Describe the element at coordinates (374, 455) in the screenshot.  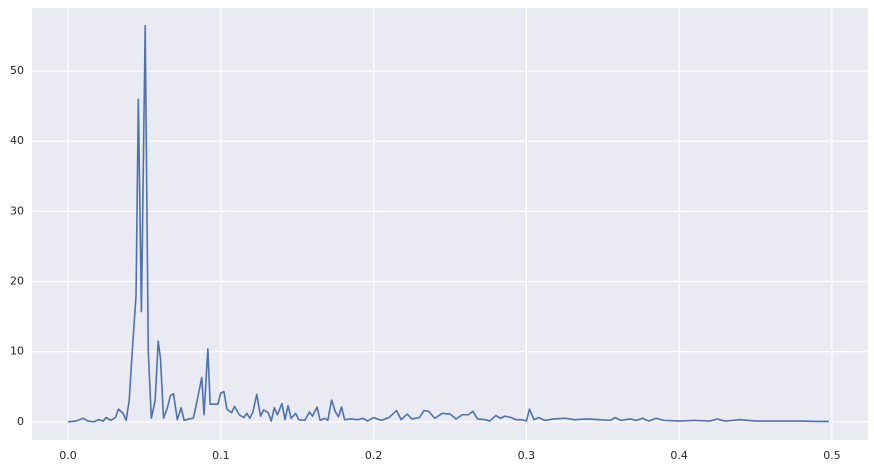
I see `x-tick-label: 0.2` at that location.